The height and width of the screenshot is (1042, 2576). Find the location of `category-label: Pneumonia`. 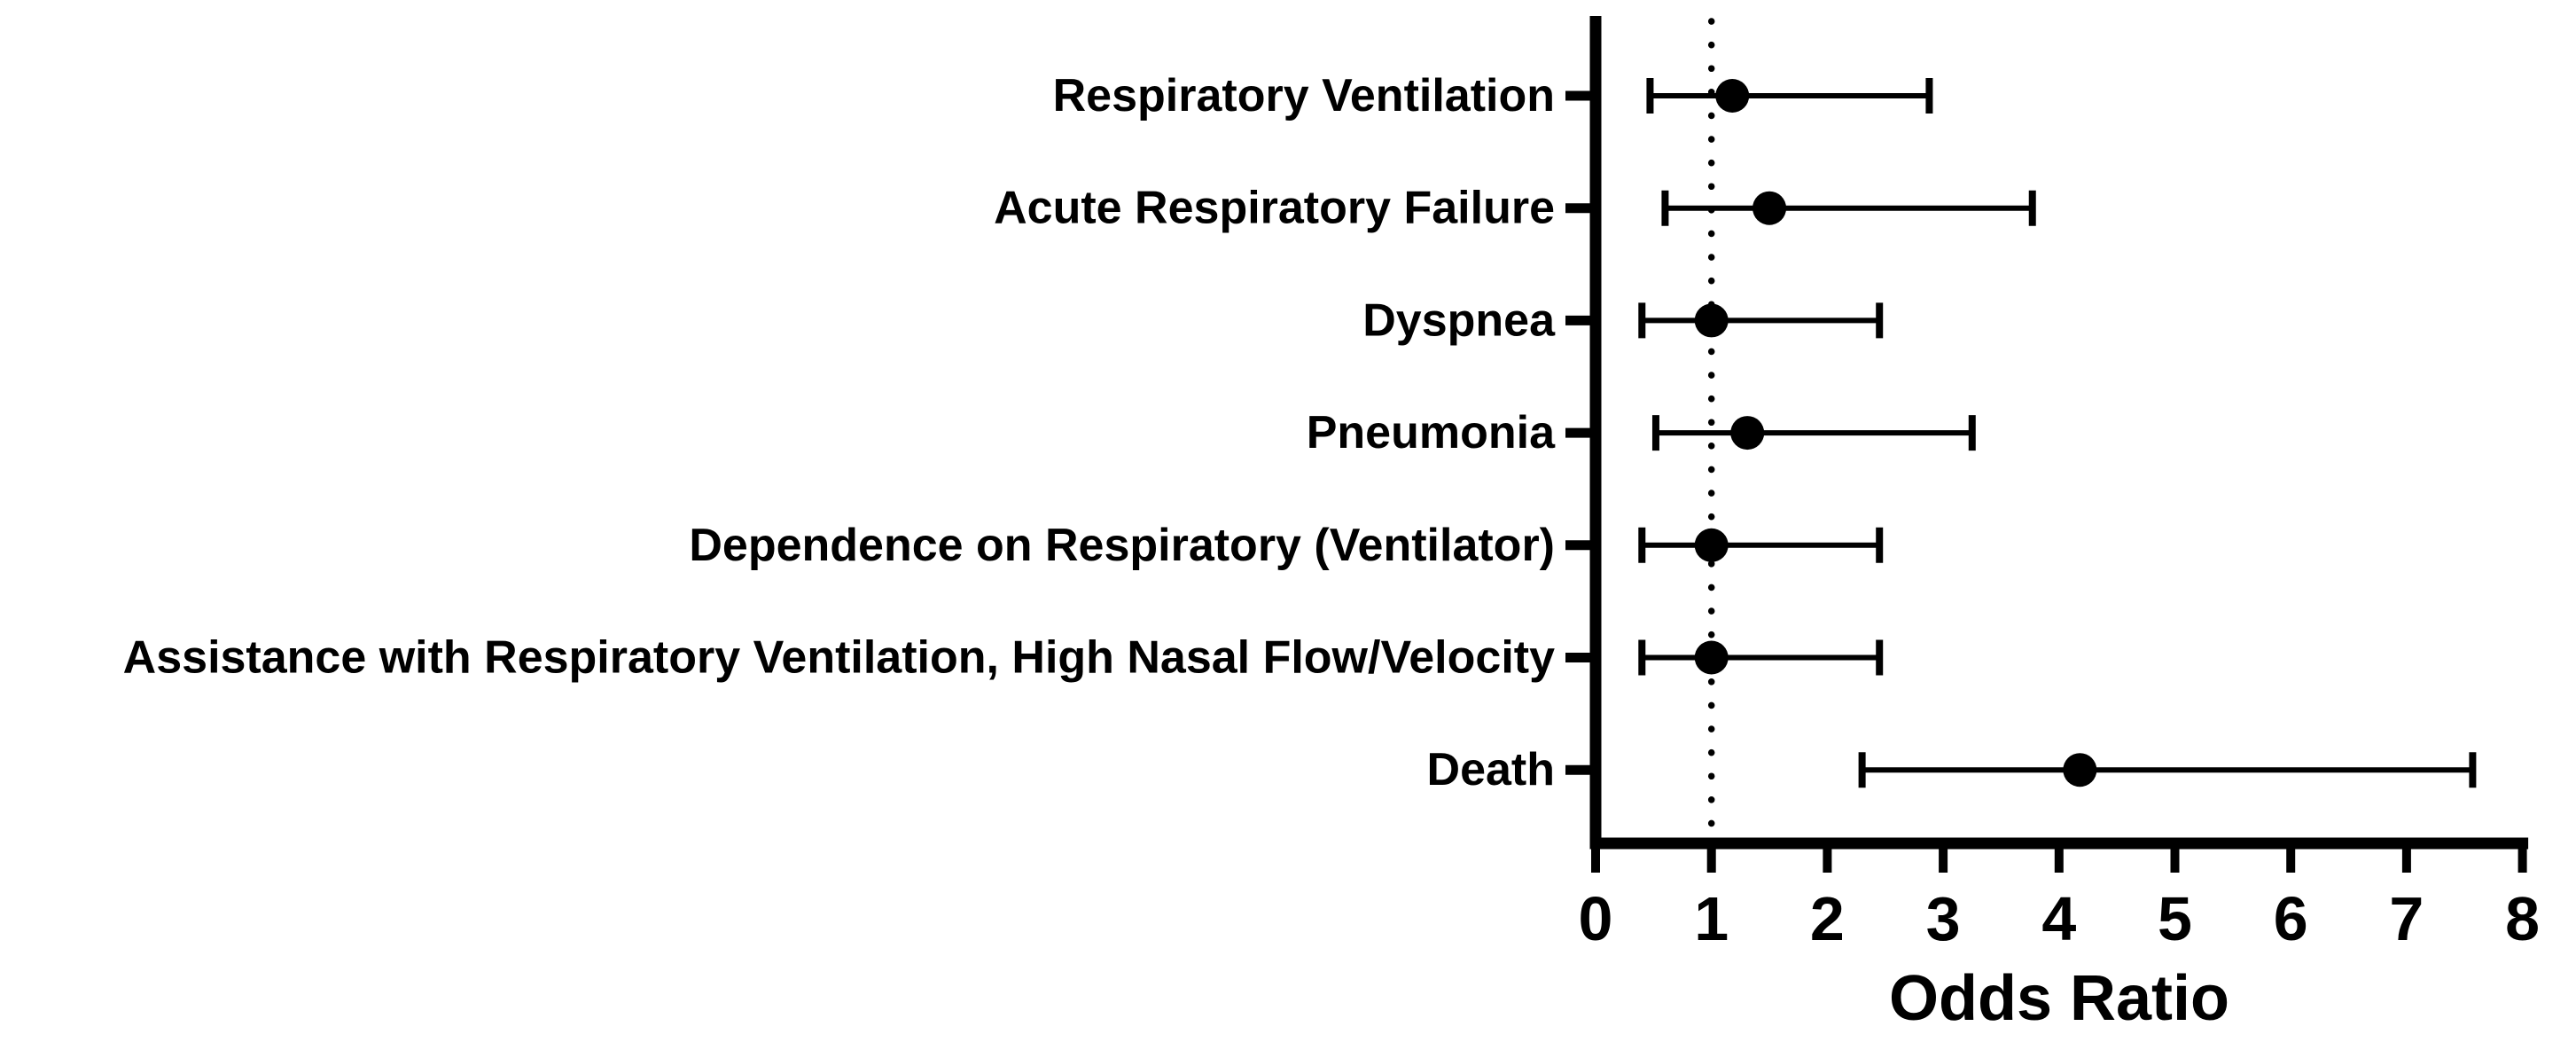

category-label: Pneumonia is located at coordinates (1431, 433).